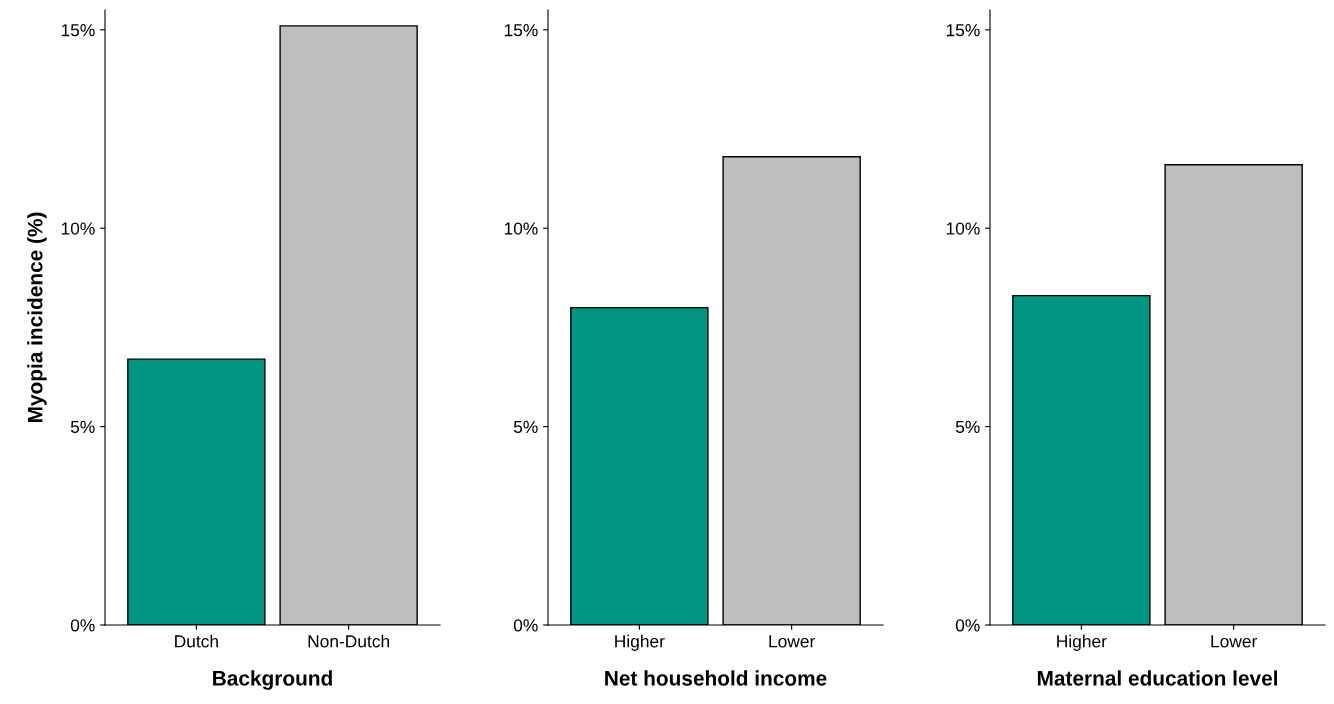  Describe the element at coordinates (37, 317) in the screenshot. I see `y-axis-title: Myopia incidence (%)` at that location.